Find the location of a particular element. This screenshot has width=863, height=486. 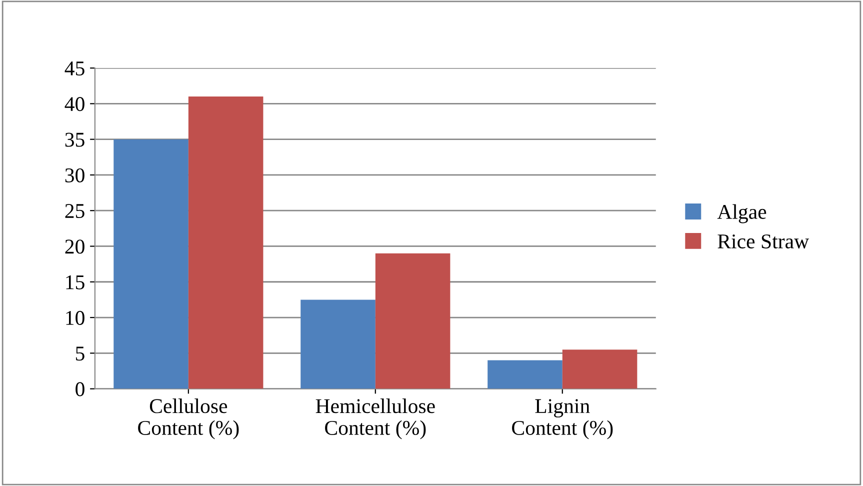

y-tick-label: 35 is located at coordinates (74, 139).